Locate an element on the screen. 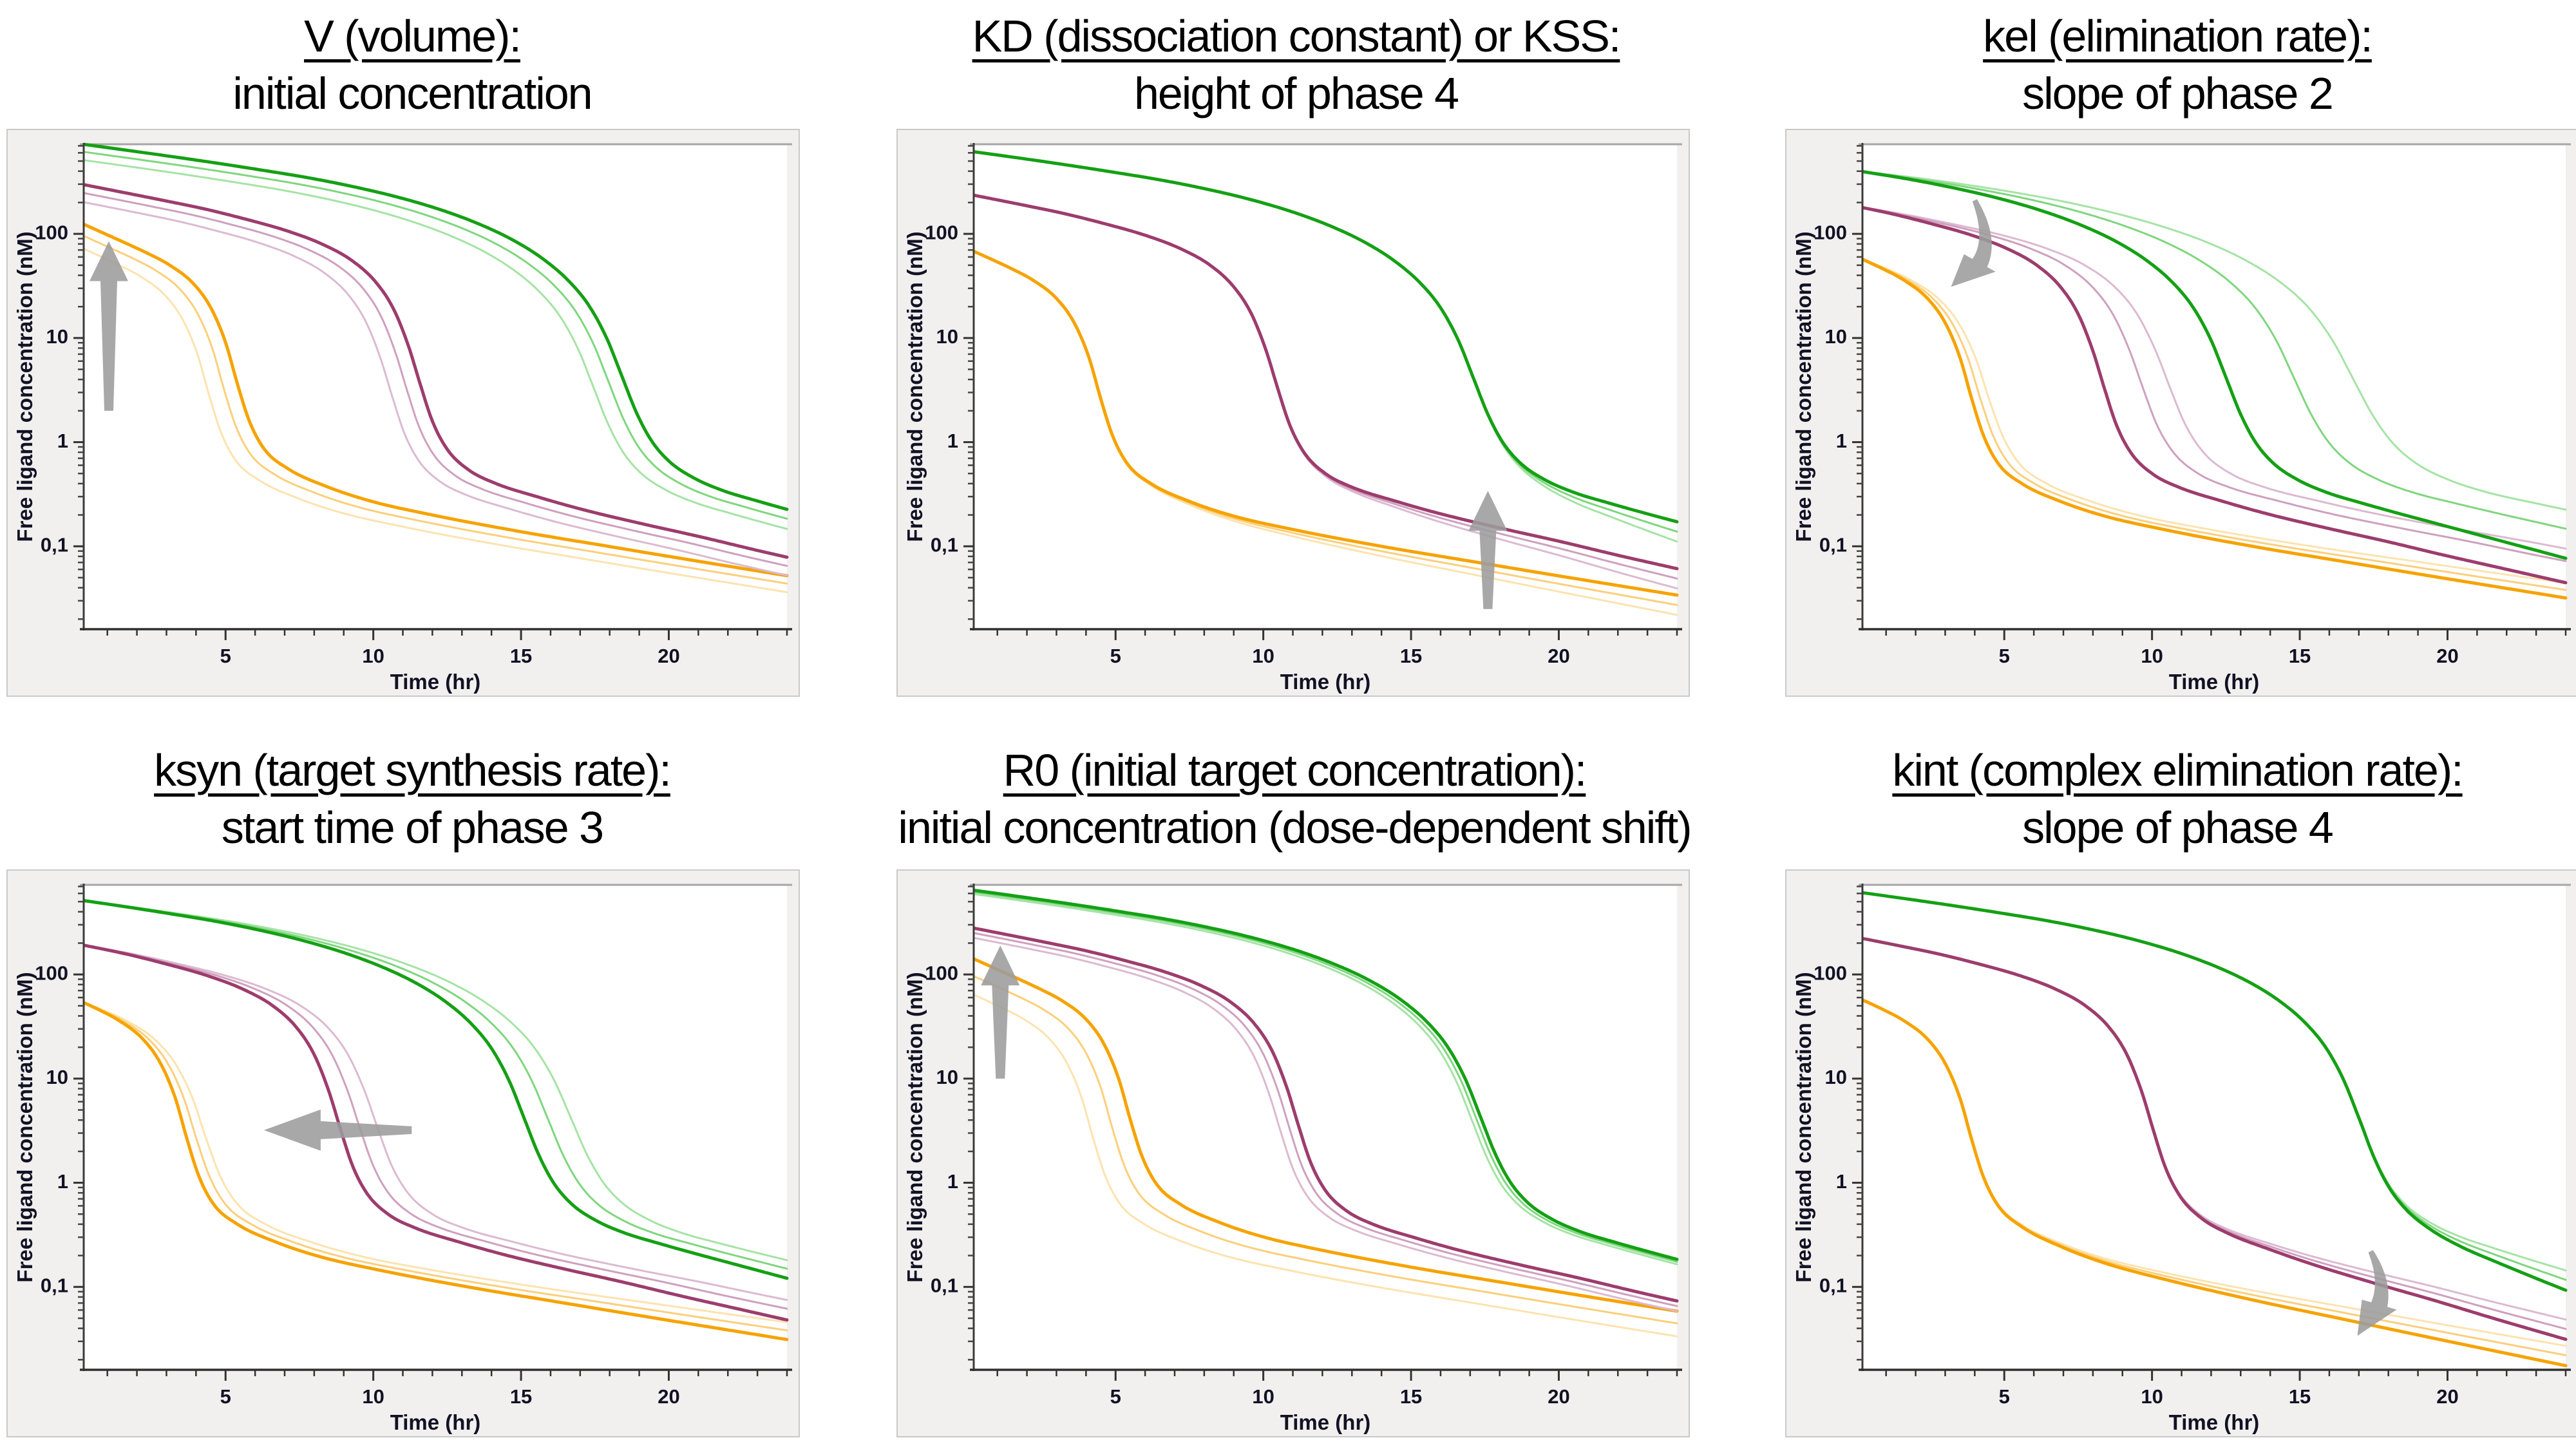 This screenshot has width=2576, height=1449. panel-title-v-line1: V (volume): is located at coordinates (413, 36).